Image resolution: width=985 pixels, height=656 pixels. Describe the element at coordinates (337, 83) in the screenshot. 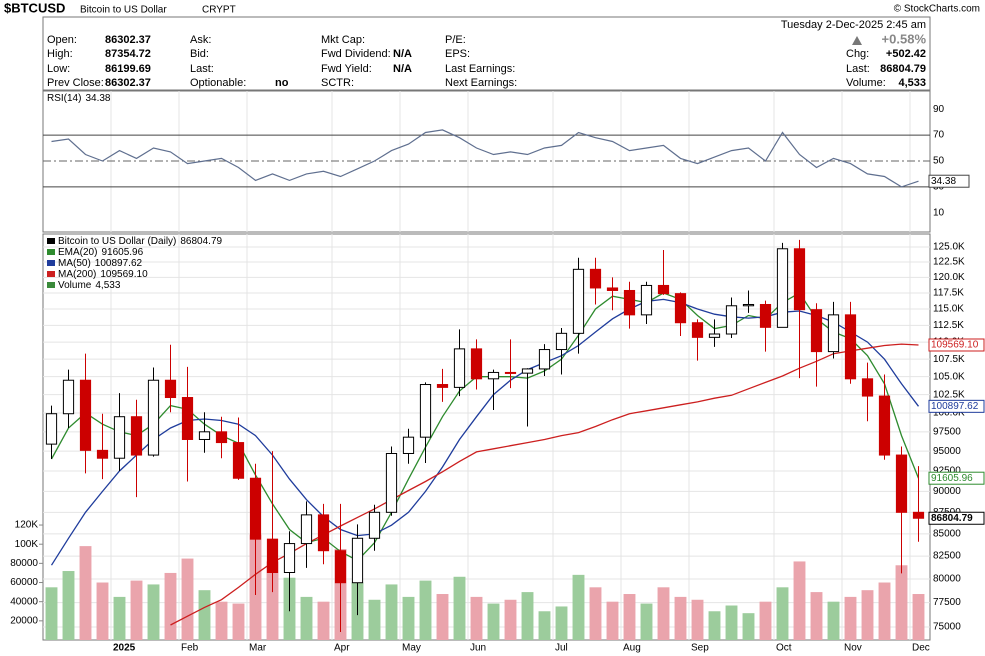

I see `quote-label: SCTR:` at that location.